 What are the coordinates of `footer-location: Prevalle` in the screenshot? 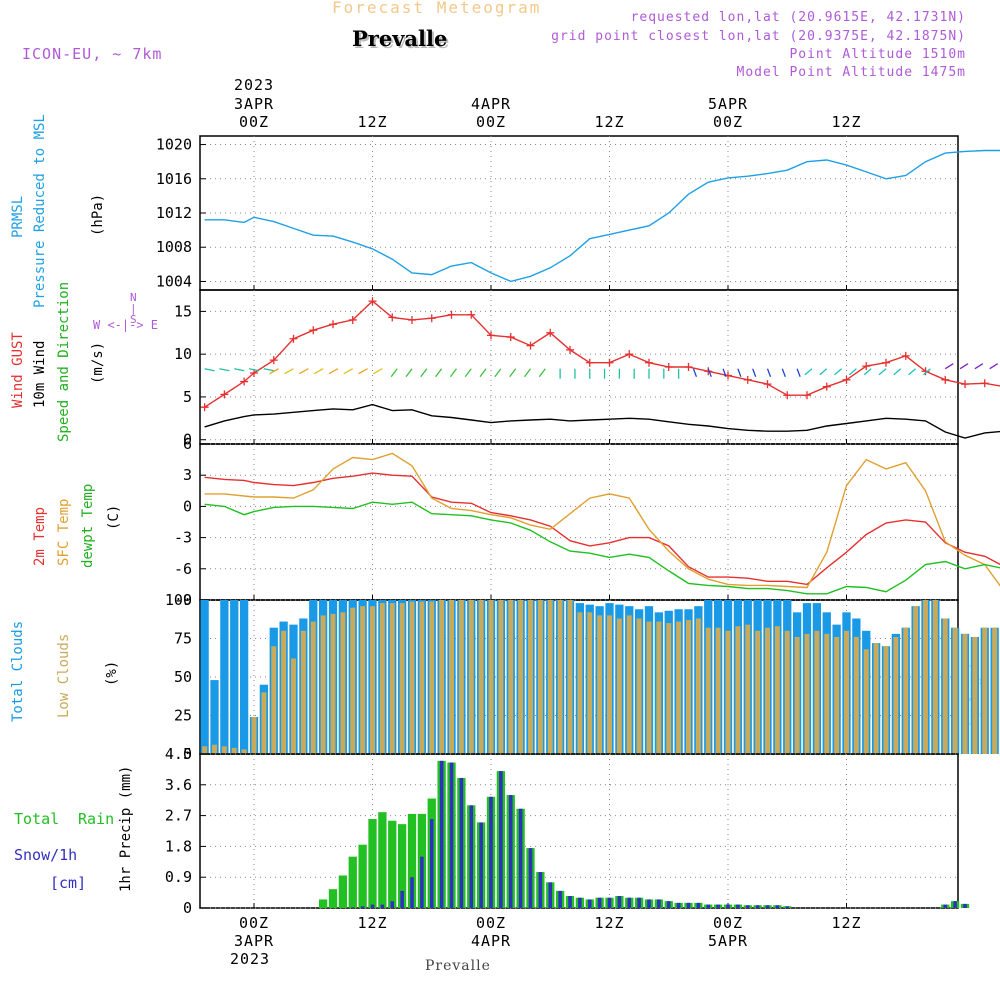 It's located at (458, 966).